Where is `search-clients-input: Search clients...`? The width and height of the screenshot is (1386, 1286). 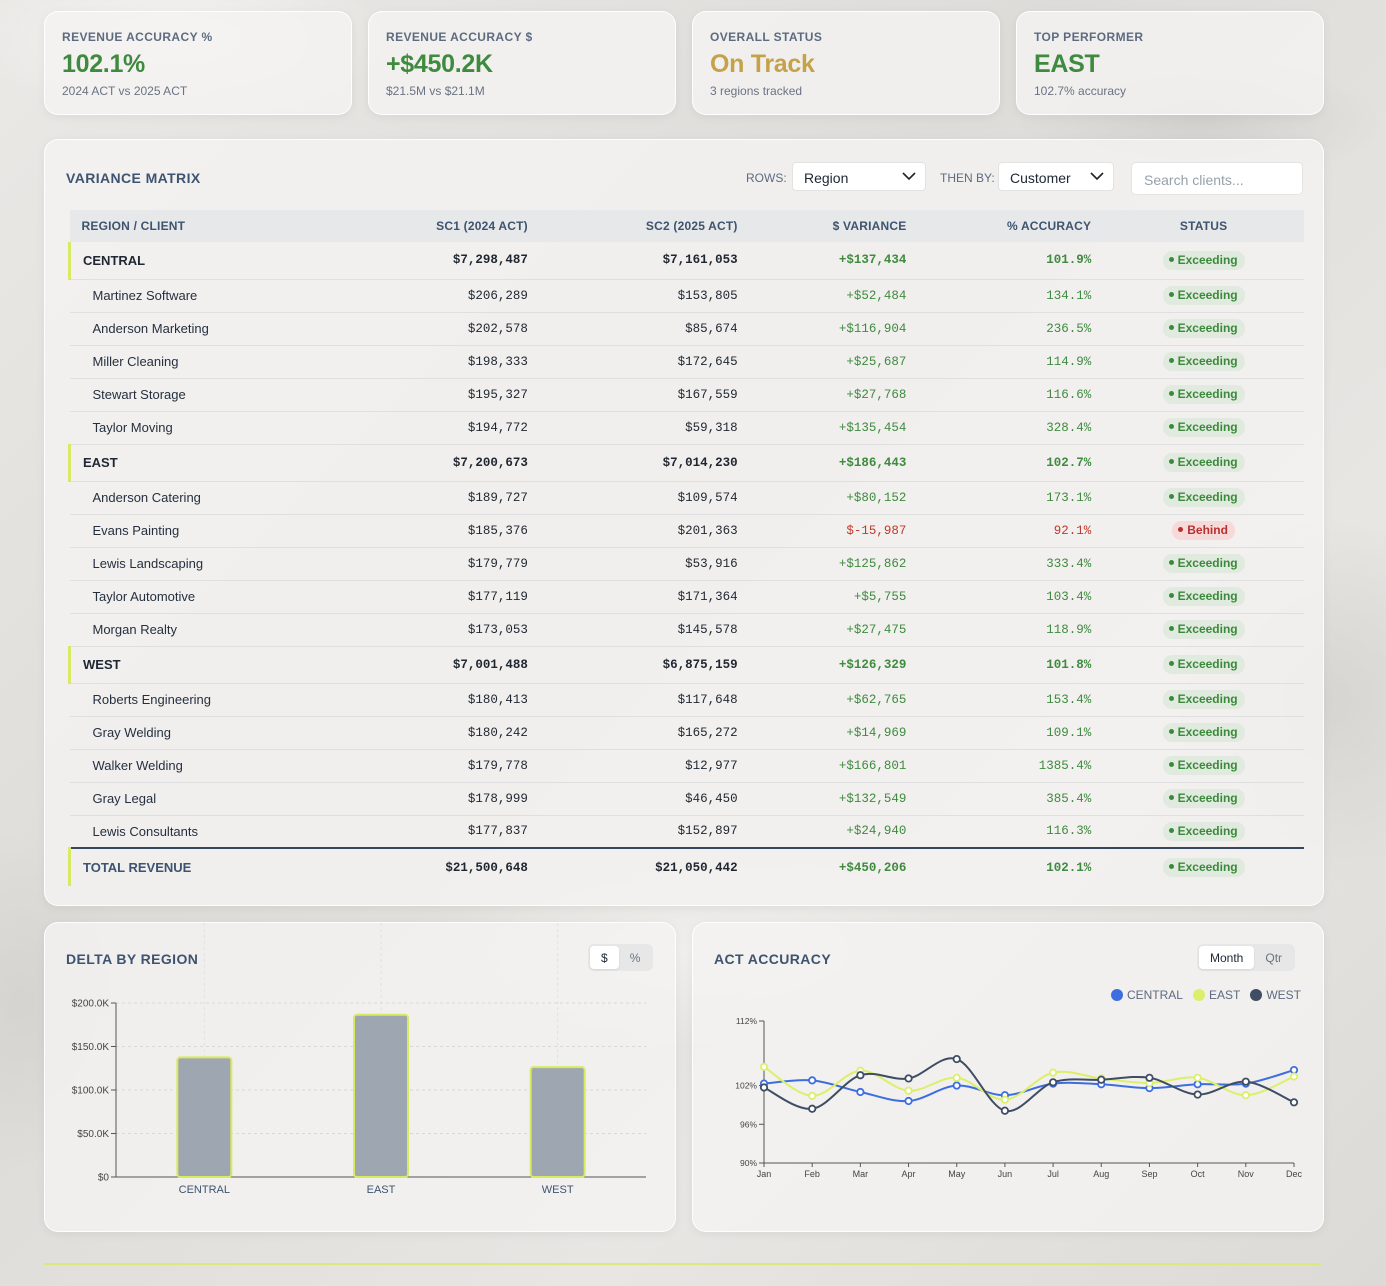
search-clients-input: Search clients... is located at coordinates (1217, 178).